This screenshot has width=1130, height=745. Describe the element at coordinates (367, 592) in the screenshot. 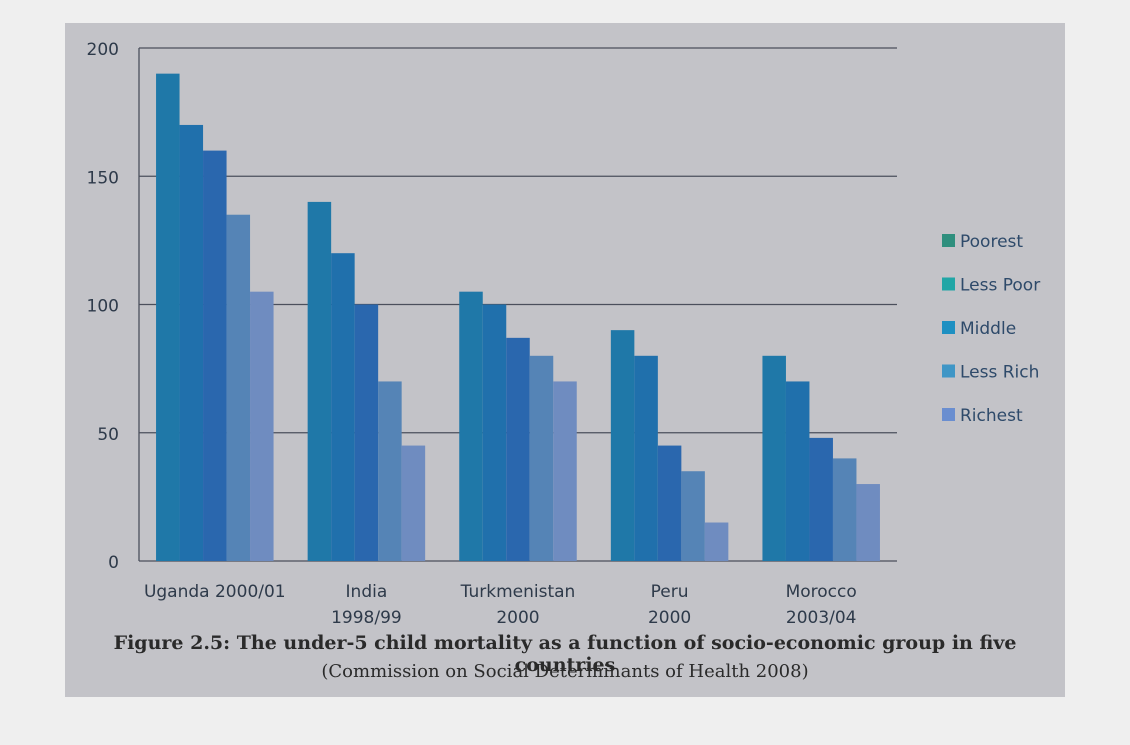

I see `category-label: India` at that location.